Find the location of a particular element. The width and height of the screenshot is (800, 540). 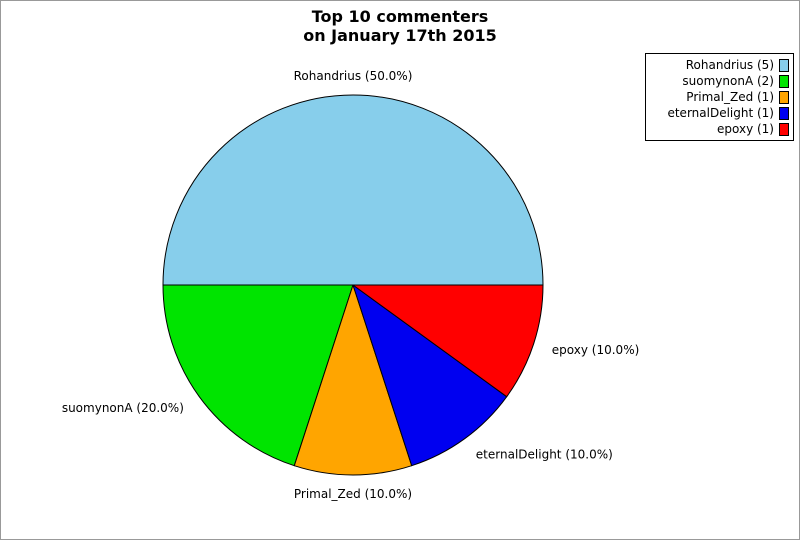

chart-title-line1: Top 10 commenters is located at coordinates (400, 16).